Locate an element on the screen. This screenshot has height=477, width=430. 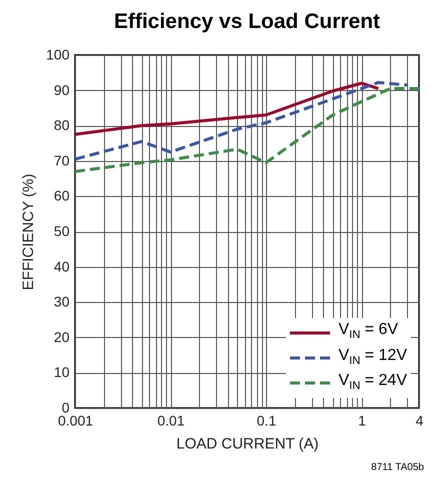
x-tick-label: 4 is located at coordinates (420, 420).